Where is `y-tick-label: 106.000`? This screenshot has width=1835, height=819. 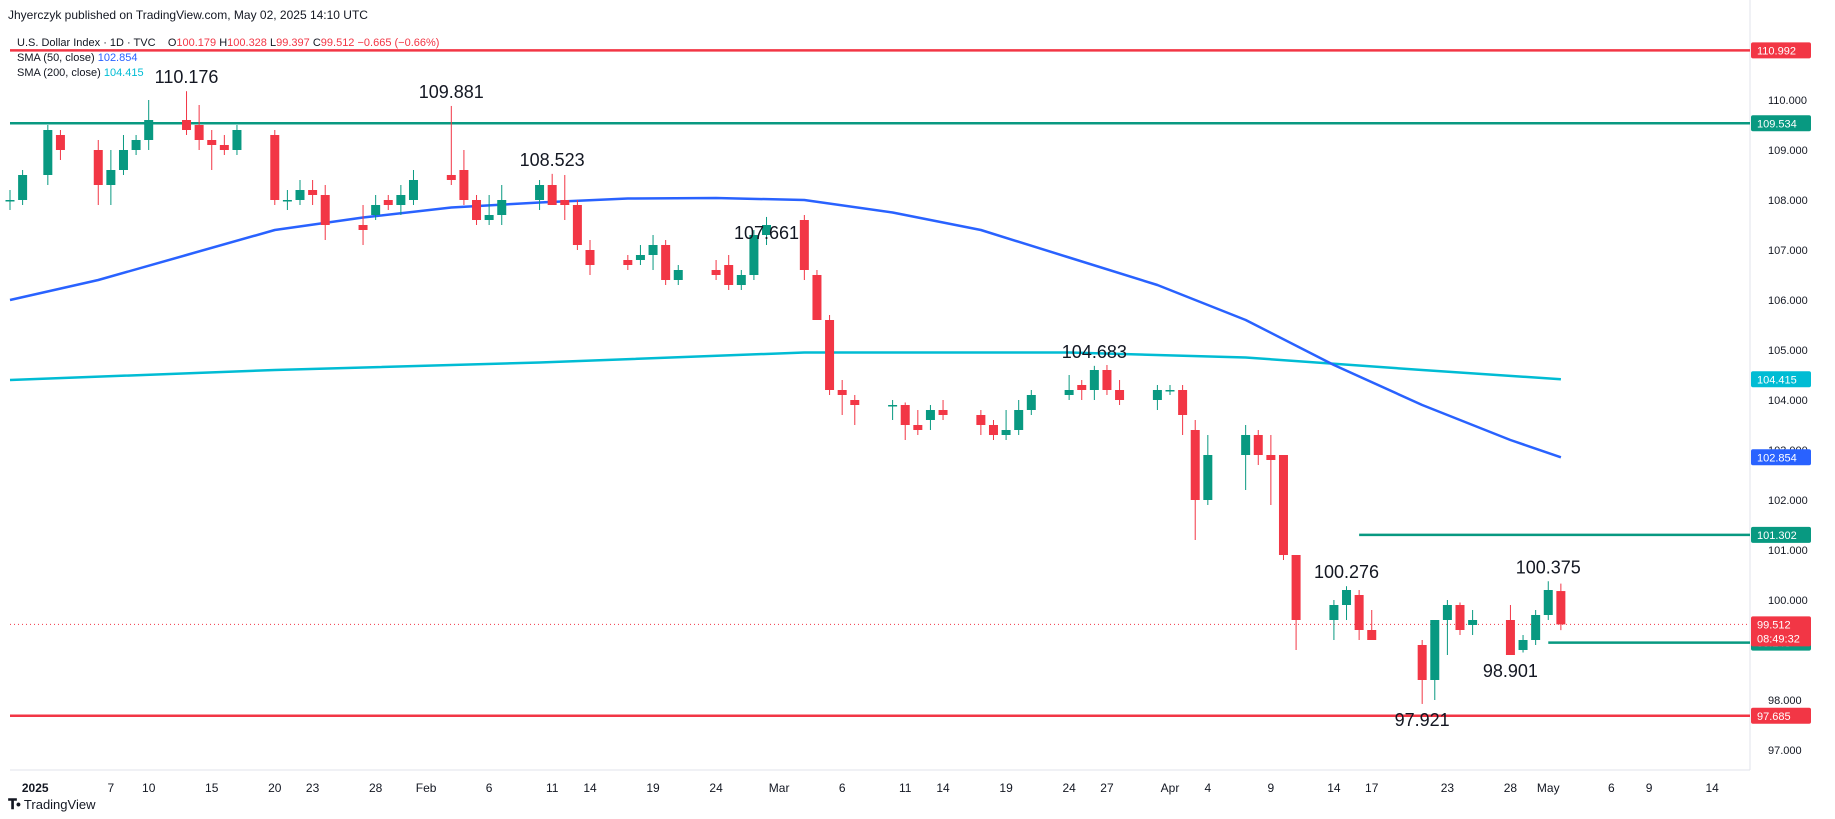
y-tick-label: 106.000 is located at coordinates (1788, 301).